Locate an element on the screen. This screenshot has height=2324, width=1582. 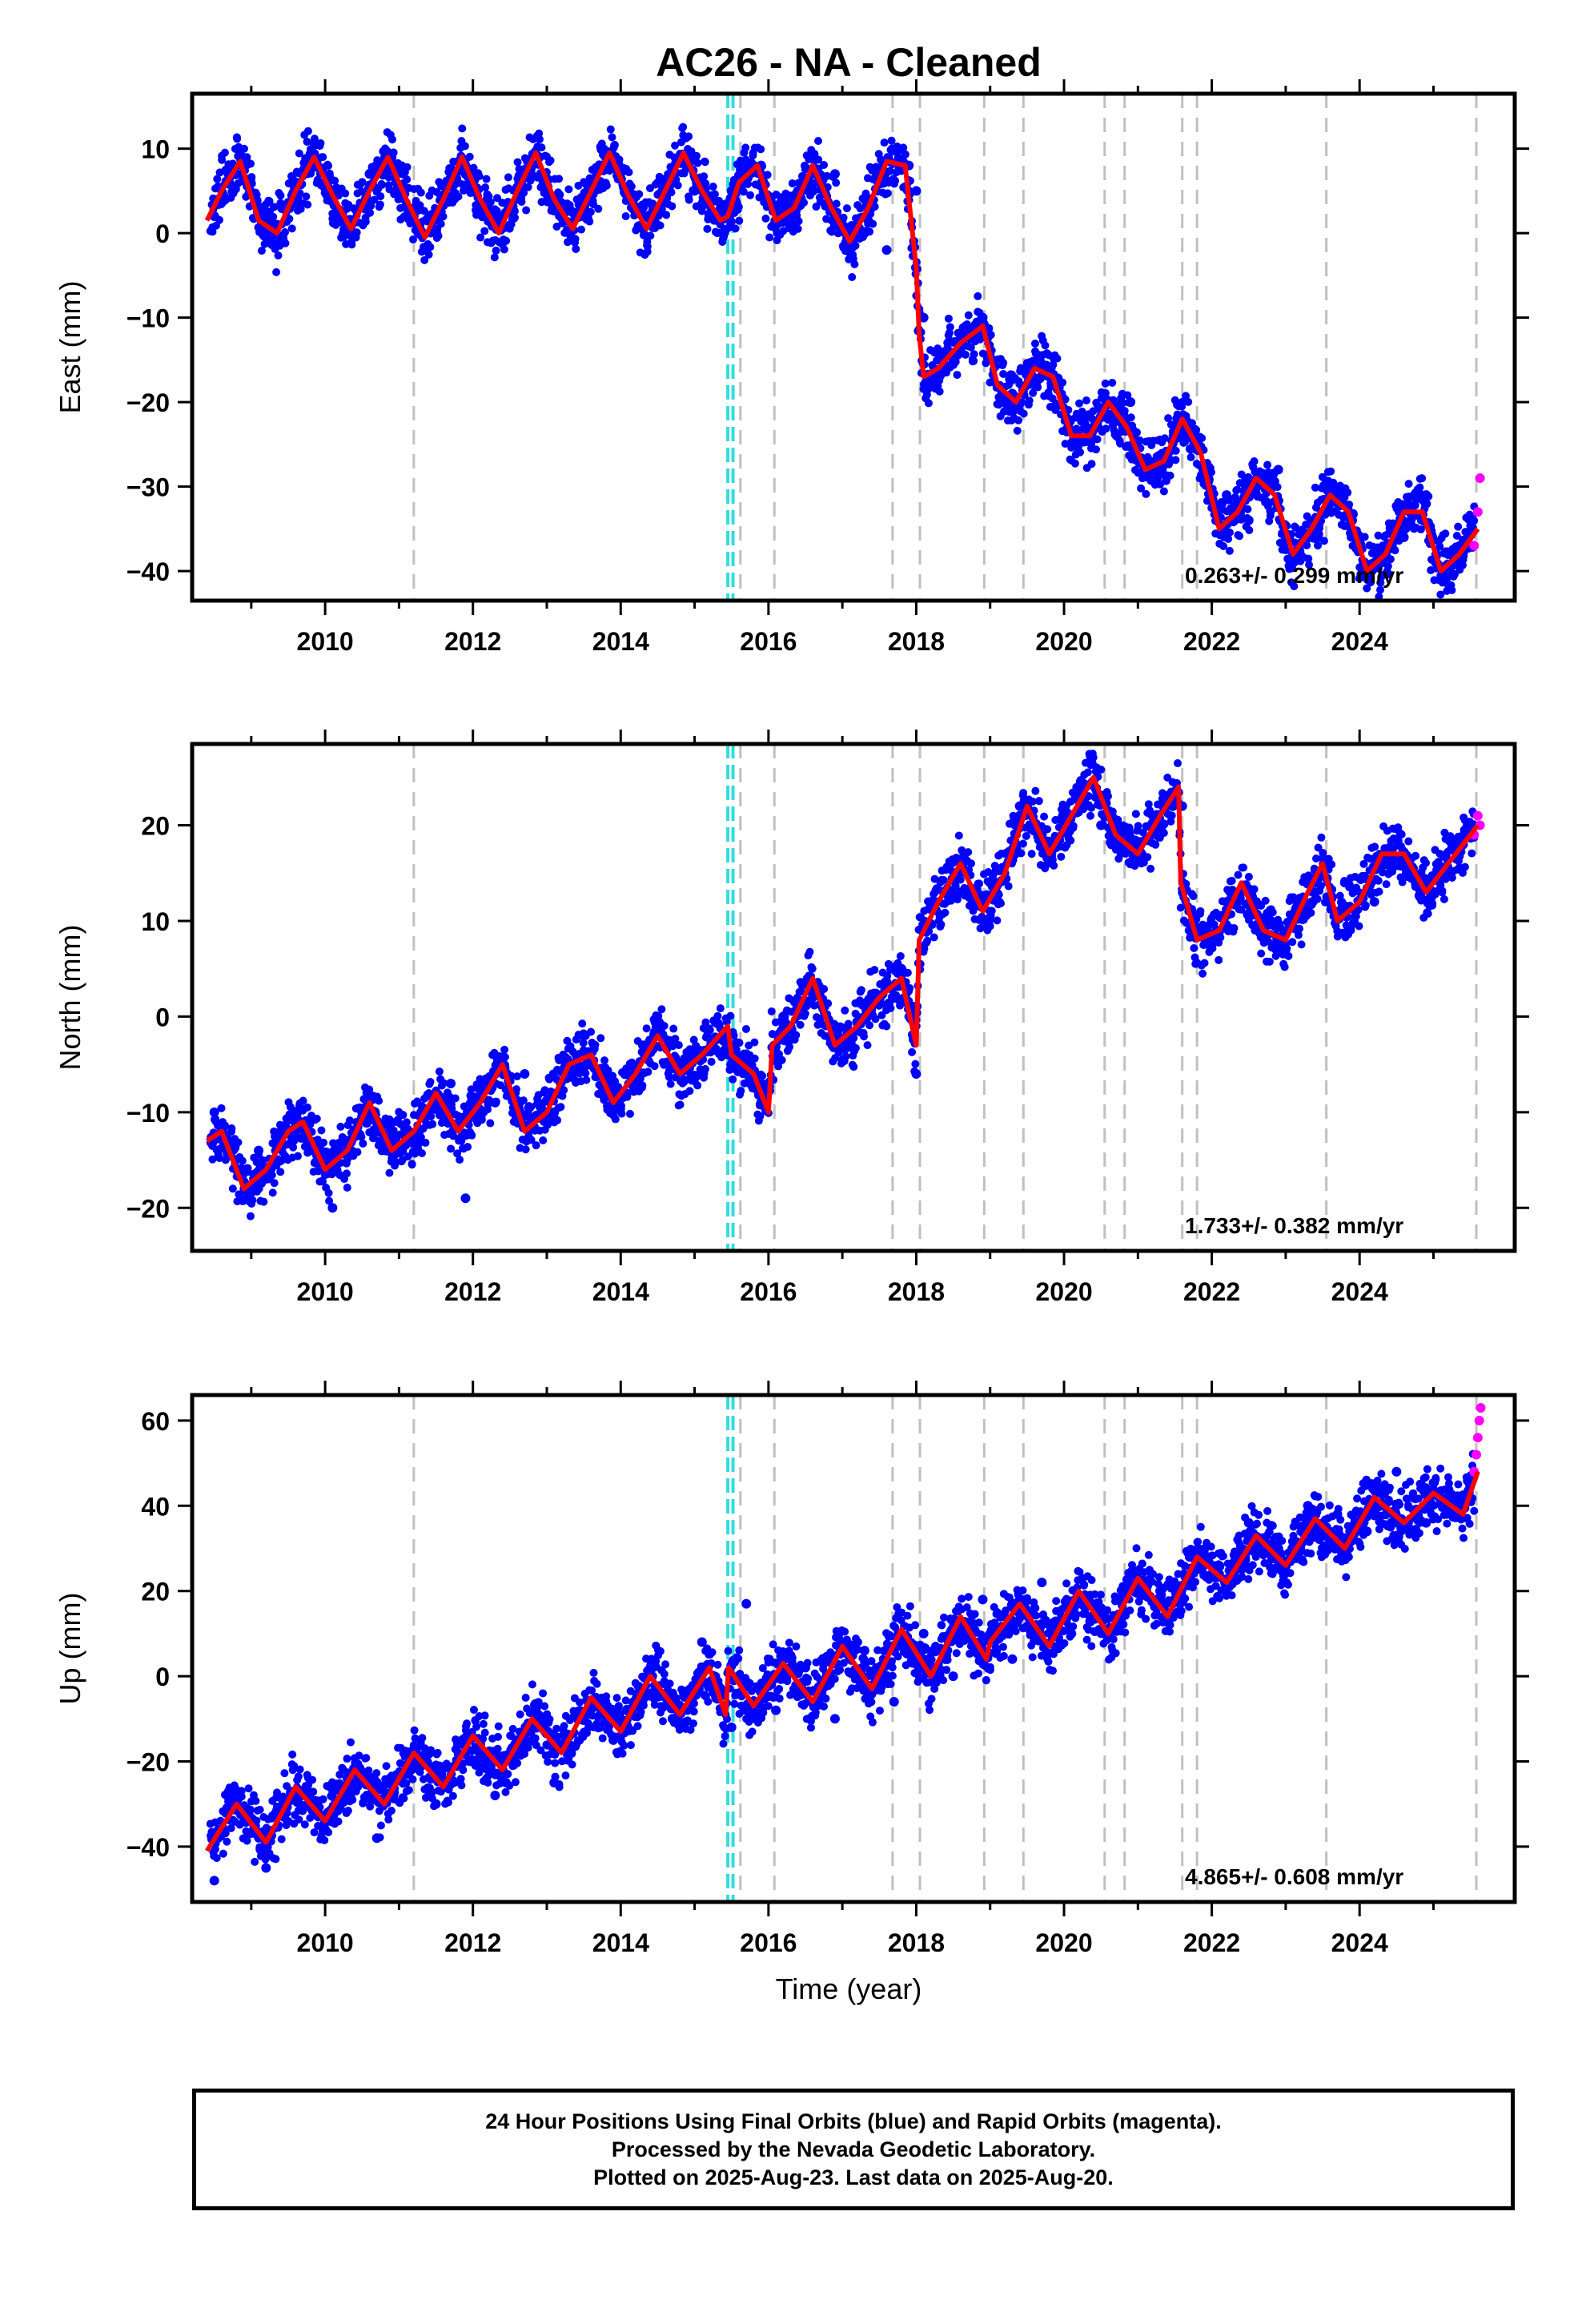
x-tick-label: 2018 is located at coordinates (917, 641).